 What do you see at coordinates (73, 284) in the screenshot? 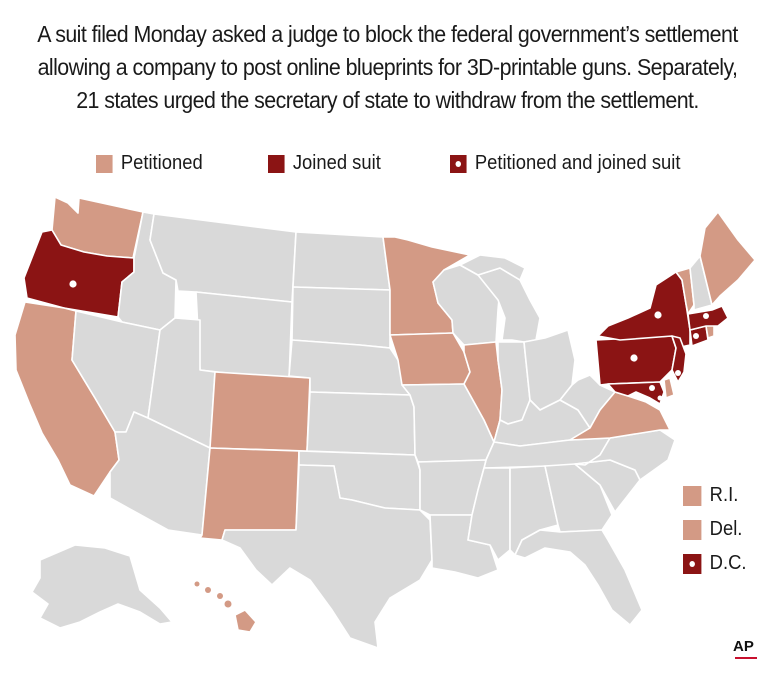
I see `marker-or` at bounding box center [73, 284].